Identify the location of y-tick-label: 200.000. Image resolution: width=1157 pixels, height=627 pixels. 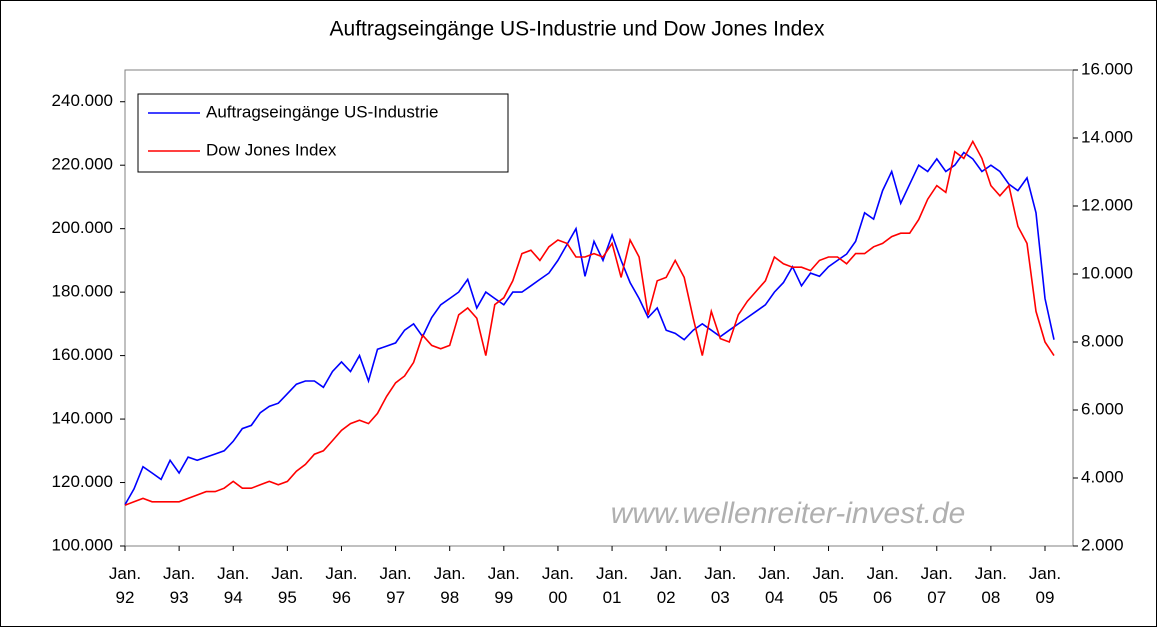
(82, 227).